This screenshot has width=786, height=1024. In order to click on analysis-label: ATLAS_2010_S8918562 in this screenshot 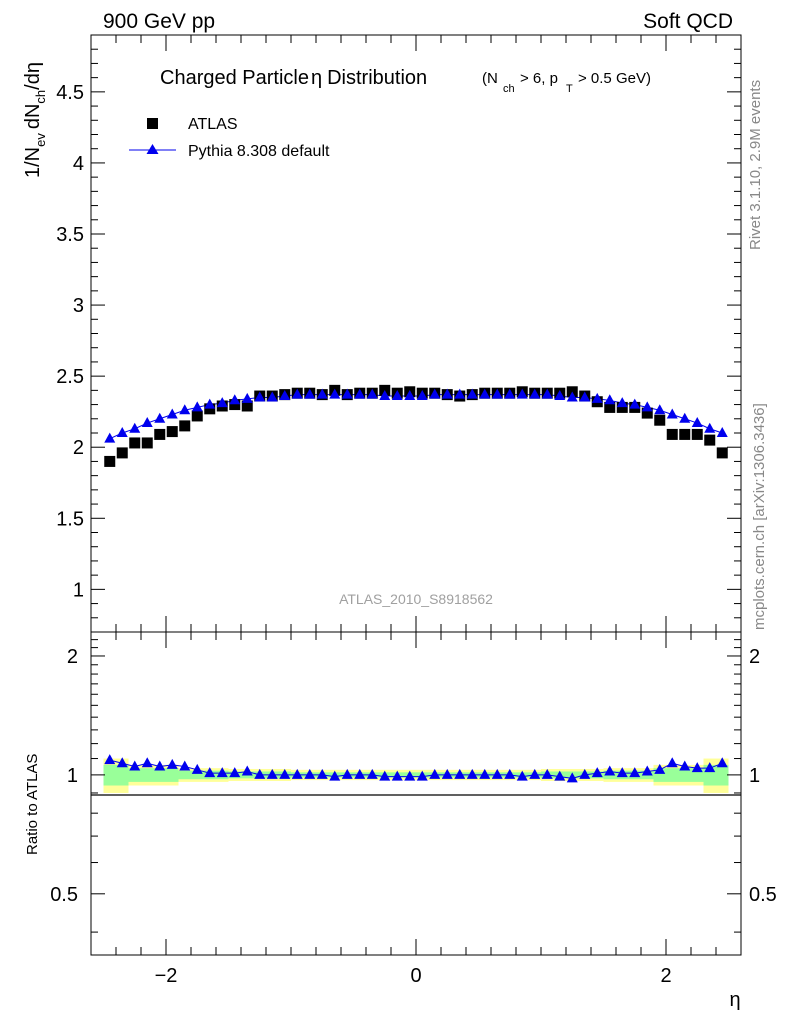, I will do `click(416, 599)`.